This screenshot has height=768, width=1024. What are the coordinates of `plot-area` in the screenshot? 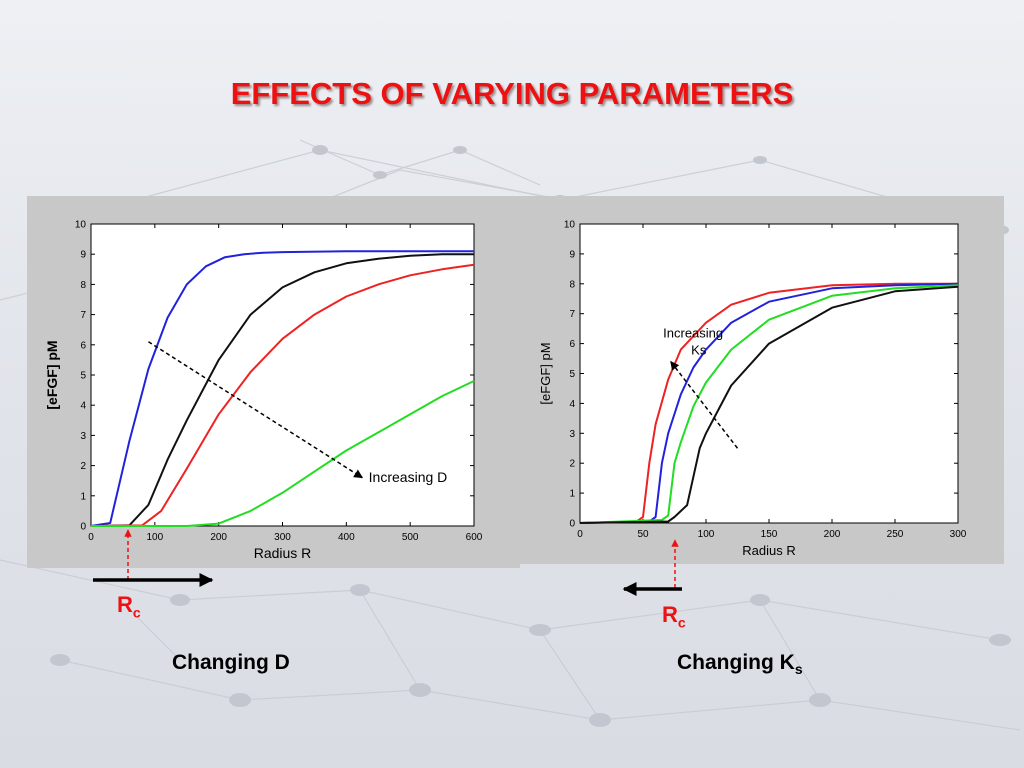 It's located at (769, 373).